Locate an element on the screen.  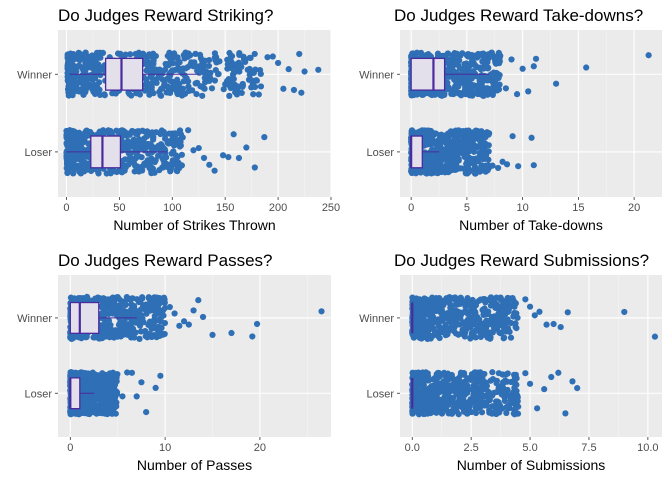
x-tick-label: 10.0 is located at coordinates (647, 448).